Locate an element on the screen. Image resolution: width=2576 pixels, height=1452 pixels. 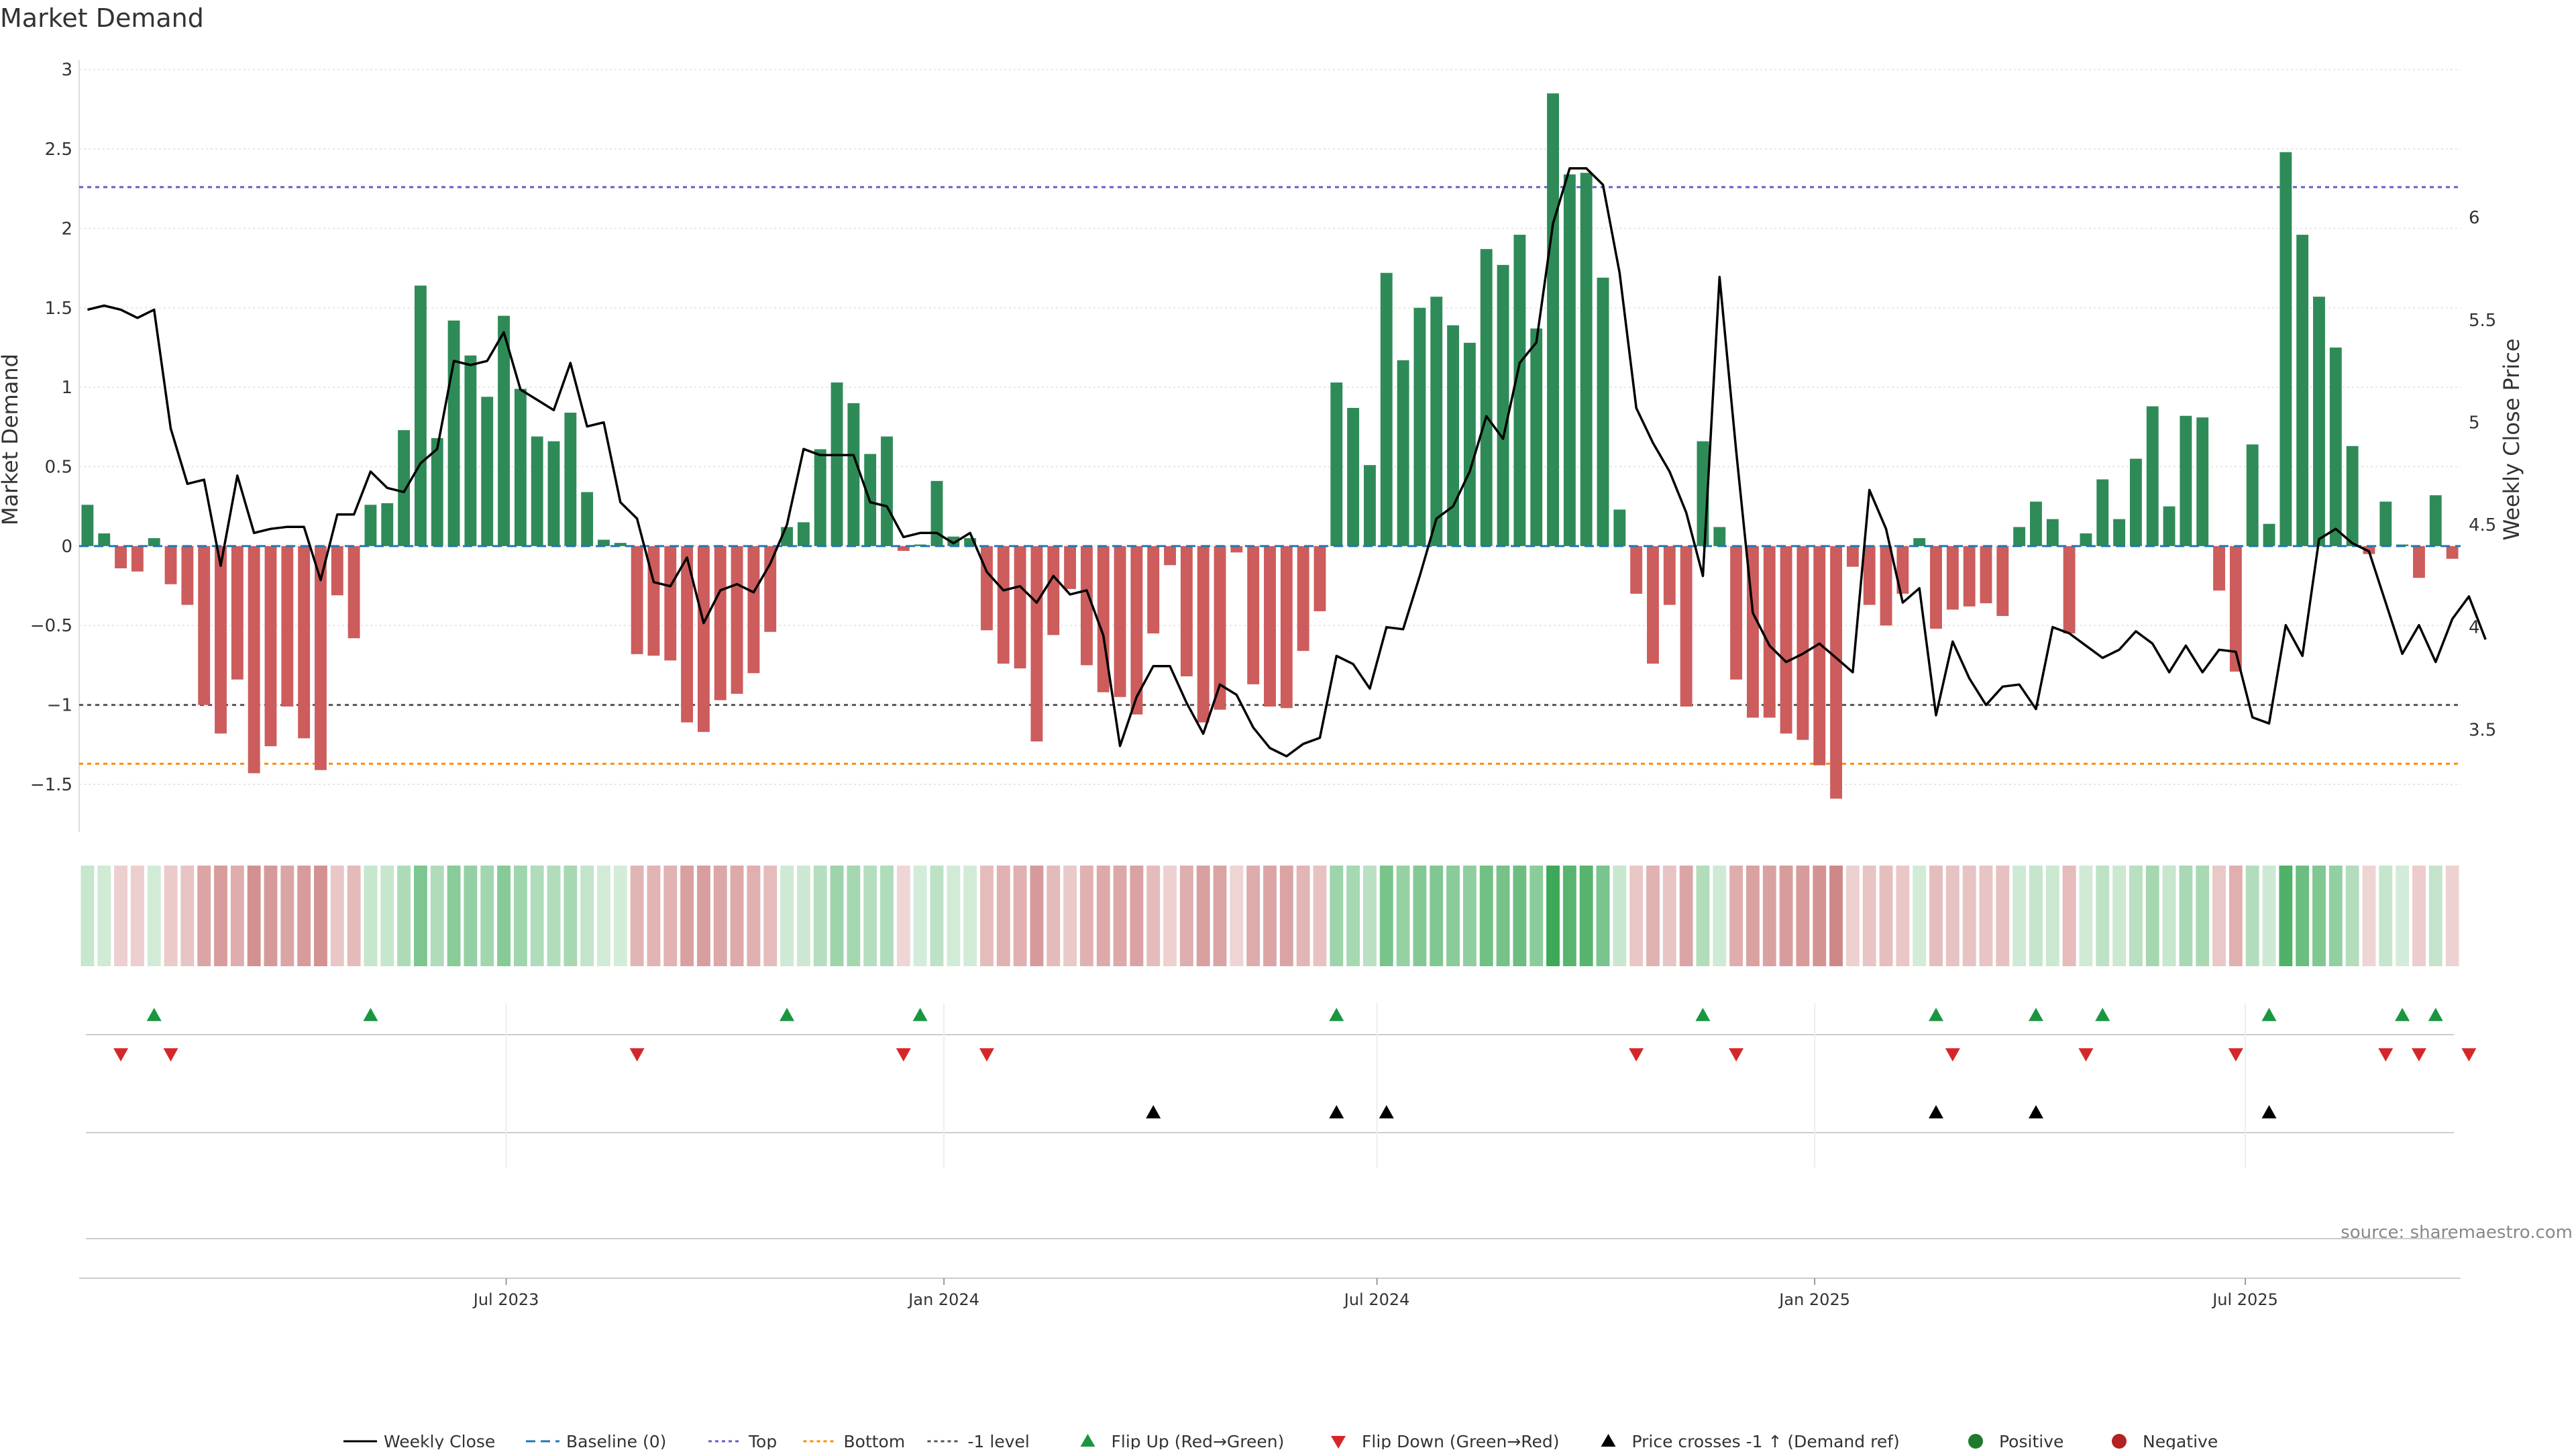
demand-heat-strip is located at coordinates (1269, 916).